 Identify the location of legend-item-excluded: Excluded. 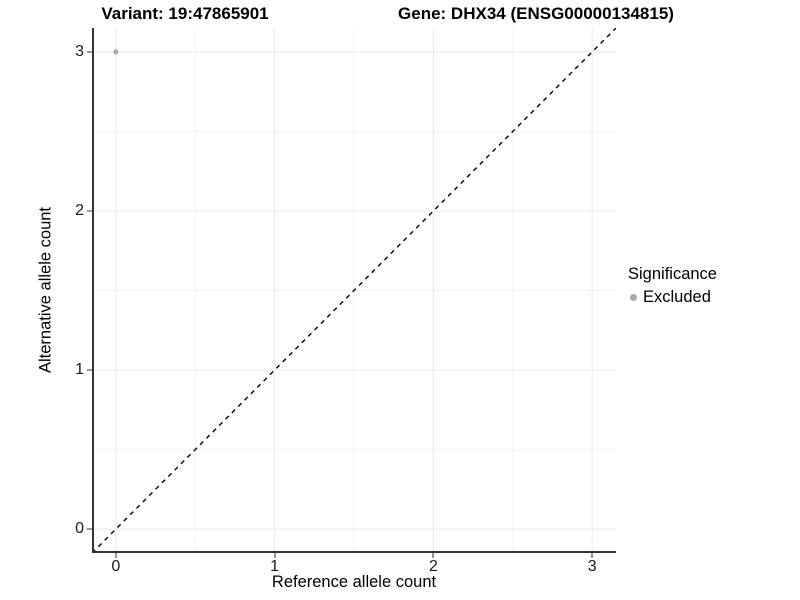
(672, 297).